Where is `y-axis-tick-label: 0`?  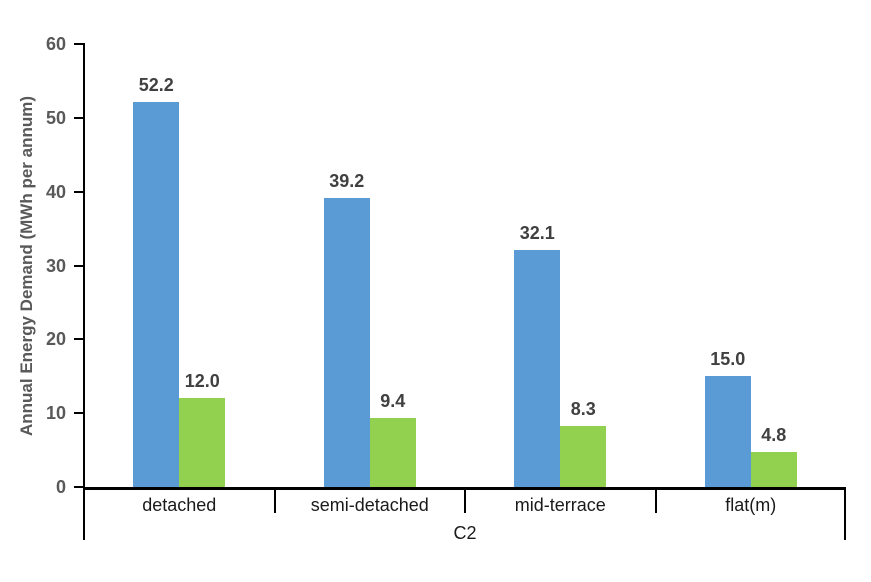 y-axis-tick-label: 0 is located at coordinates (60, 487).